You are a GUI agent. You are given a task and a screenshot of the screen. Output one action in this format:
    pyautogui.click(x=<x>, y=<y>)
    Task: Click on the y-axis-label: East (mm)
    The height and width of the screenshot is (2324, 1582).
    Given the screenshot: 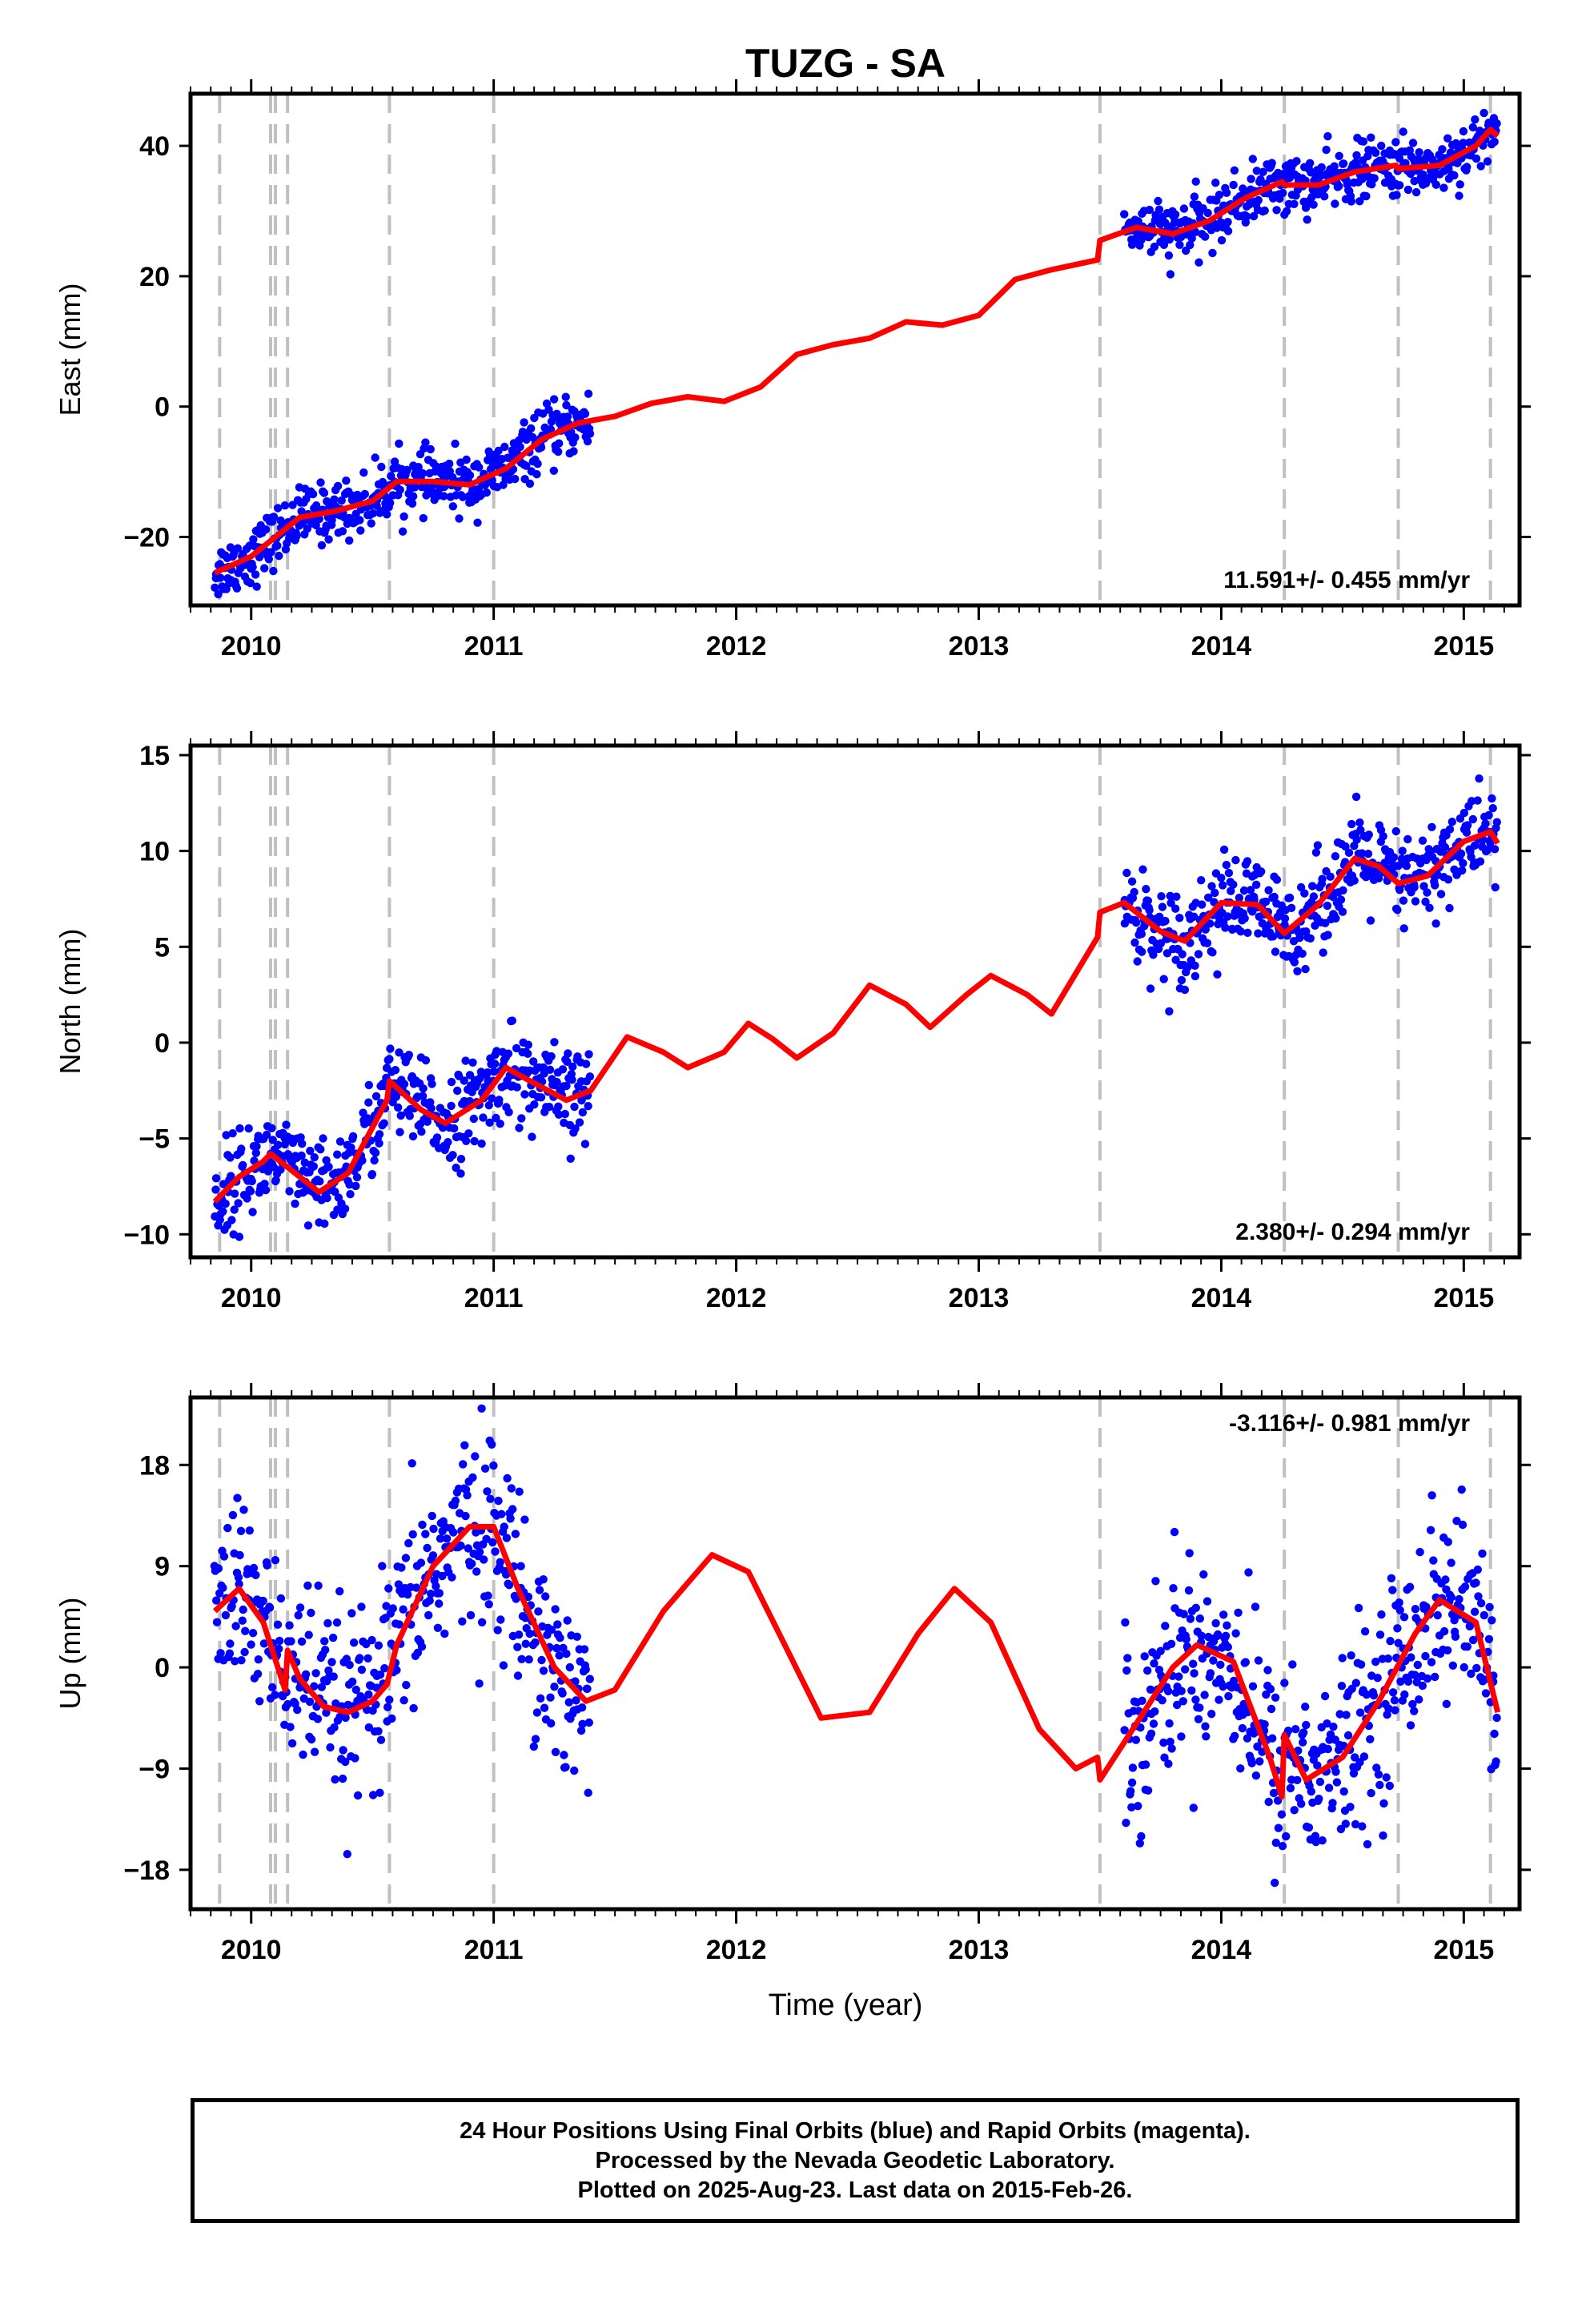 What is the action you would take?
    pyautogui.click(x=70, y=349)
    